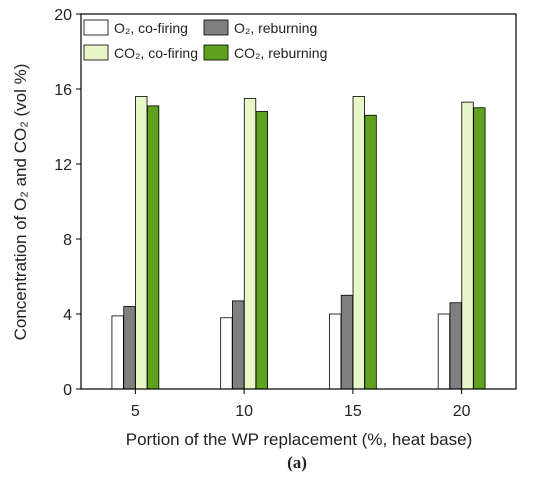  What do you see at coordinates (20, 202) in the screenshot?
I see `y-axis-title: Concentration of O₂ and CO₂ (vol %)` at bounding box center [20, 202].